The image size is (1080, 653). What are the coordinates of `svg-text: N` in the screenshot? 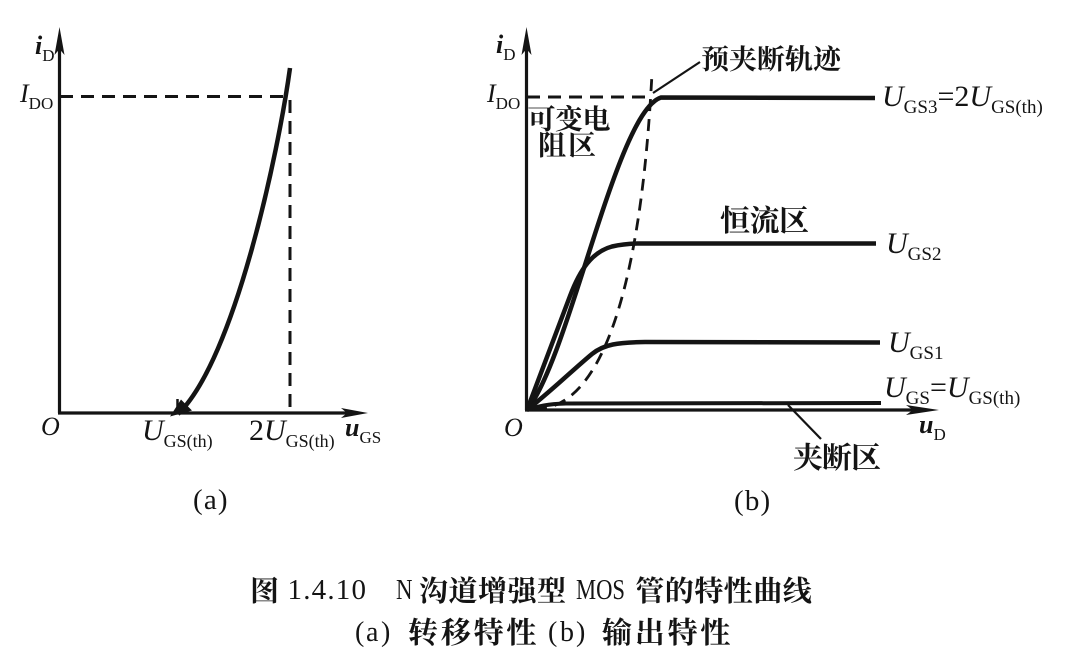 It's located at (404, 590).